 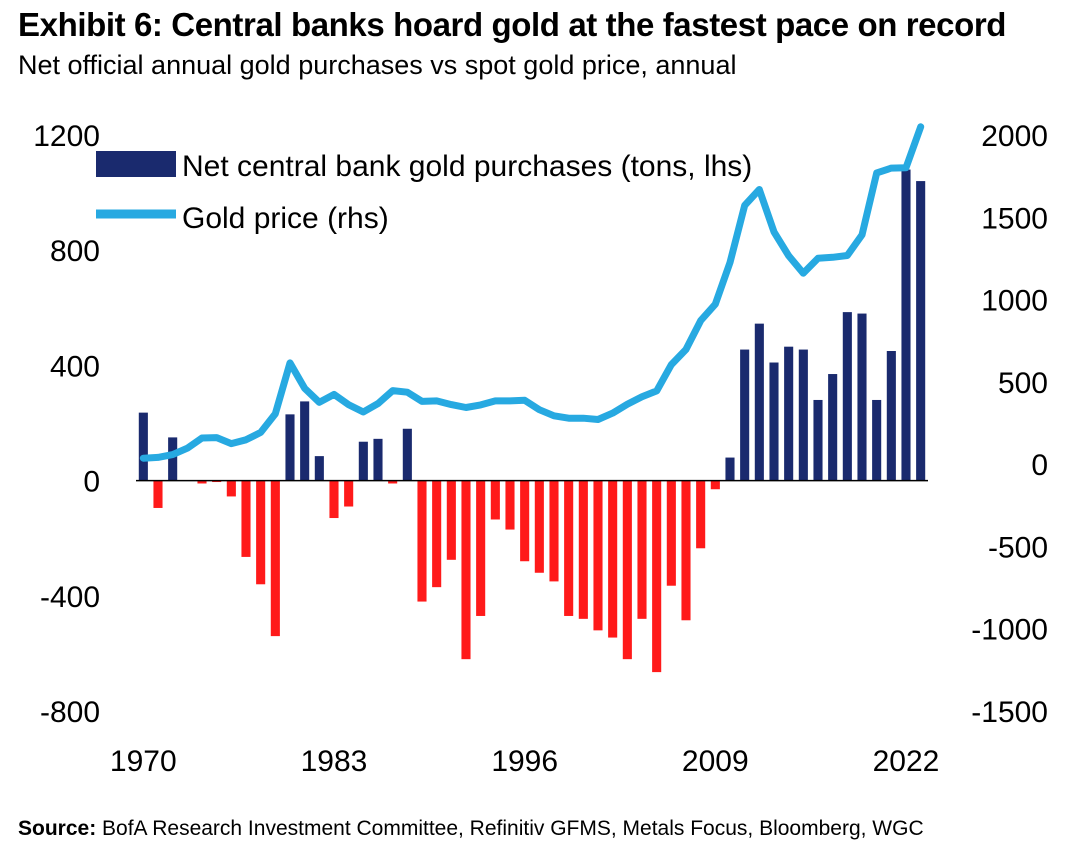 What do you see at coordinates (921, 331) in the screenshot?
I see `bar-2023` at bounding box center [921, 331].